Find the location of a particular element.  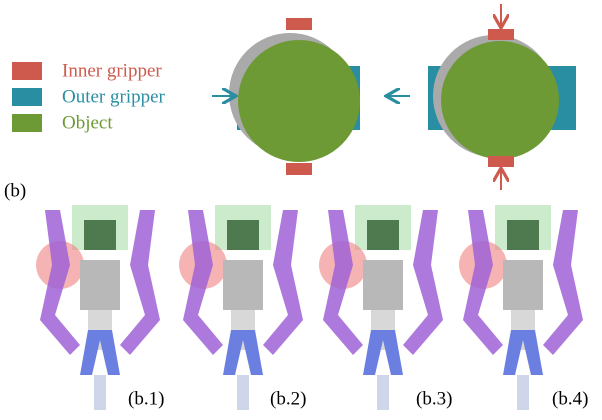

legend: Inner gripper Outer gripper Object is located at coordinates (89, 96).